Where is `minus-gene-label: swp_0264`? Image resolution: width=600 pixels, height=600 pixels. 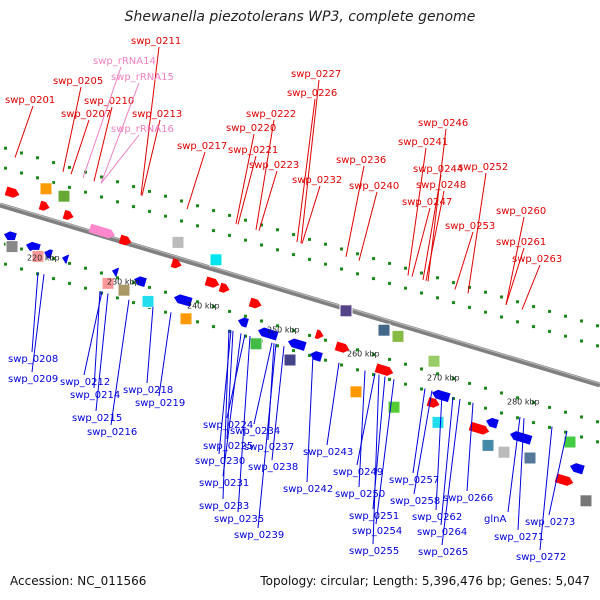
minus-gene-label: swp_0264 is located at coordinates (442, 532).